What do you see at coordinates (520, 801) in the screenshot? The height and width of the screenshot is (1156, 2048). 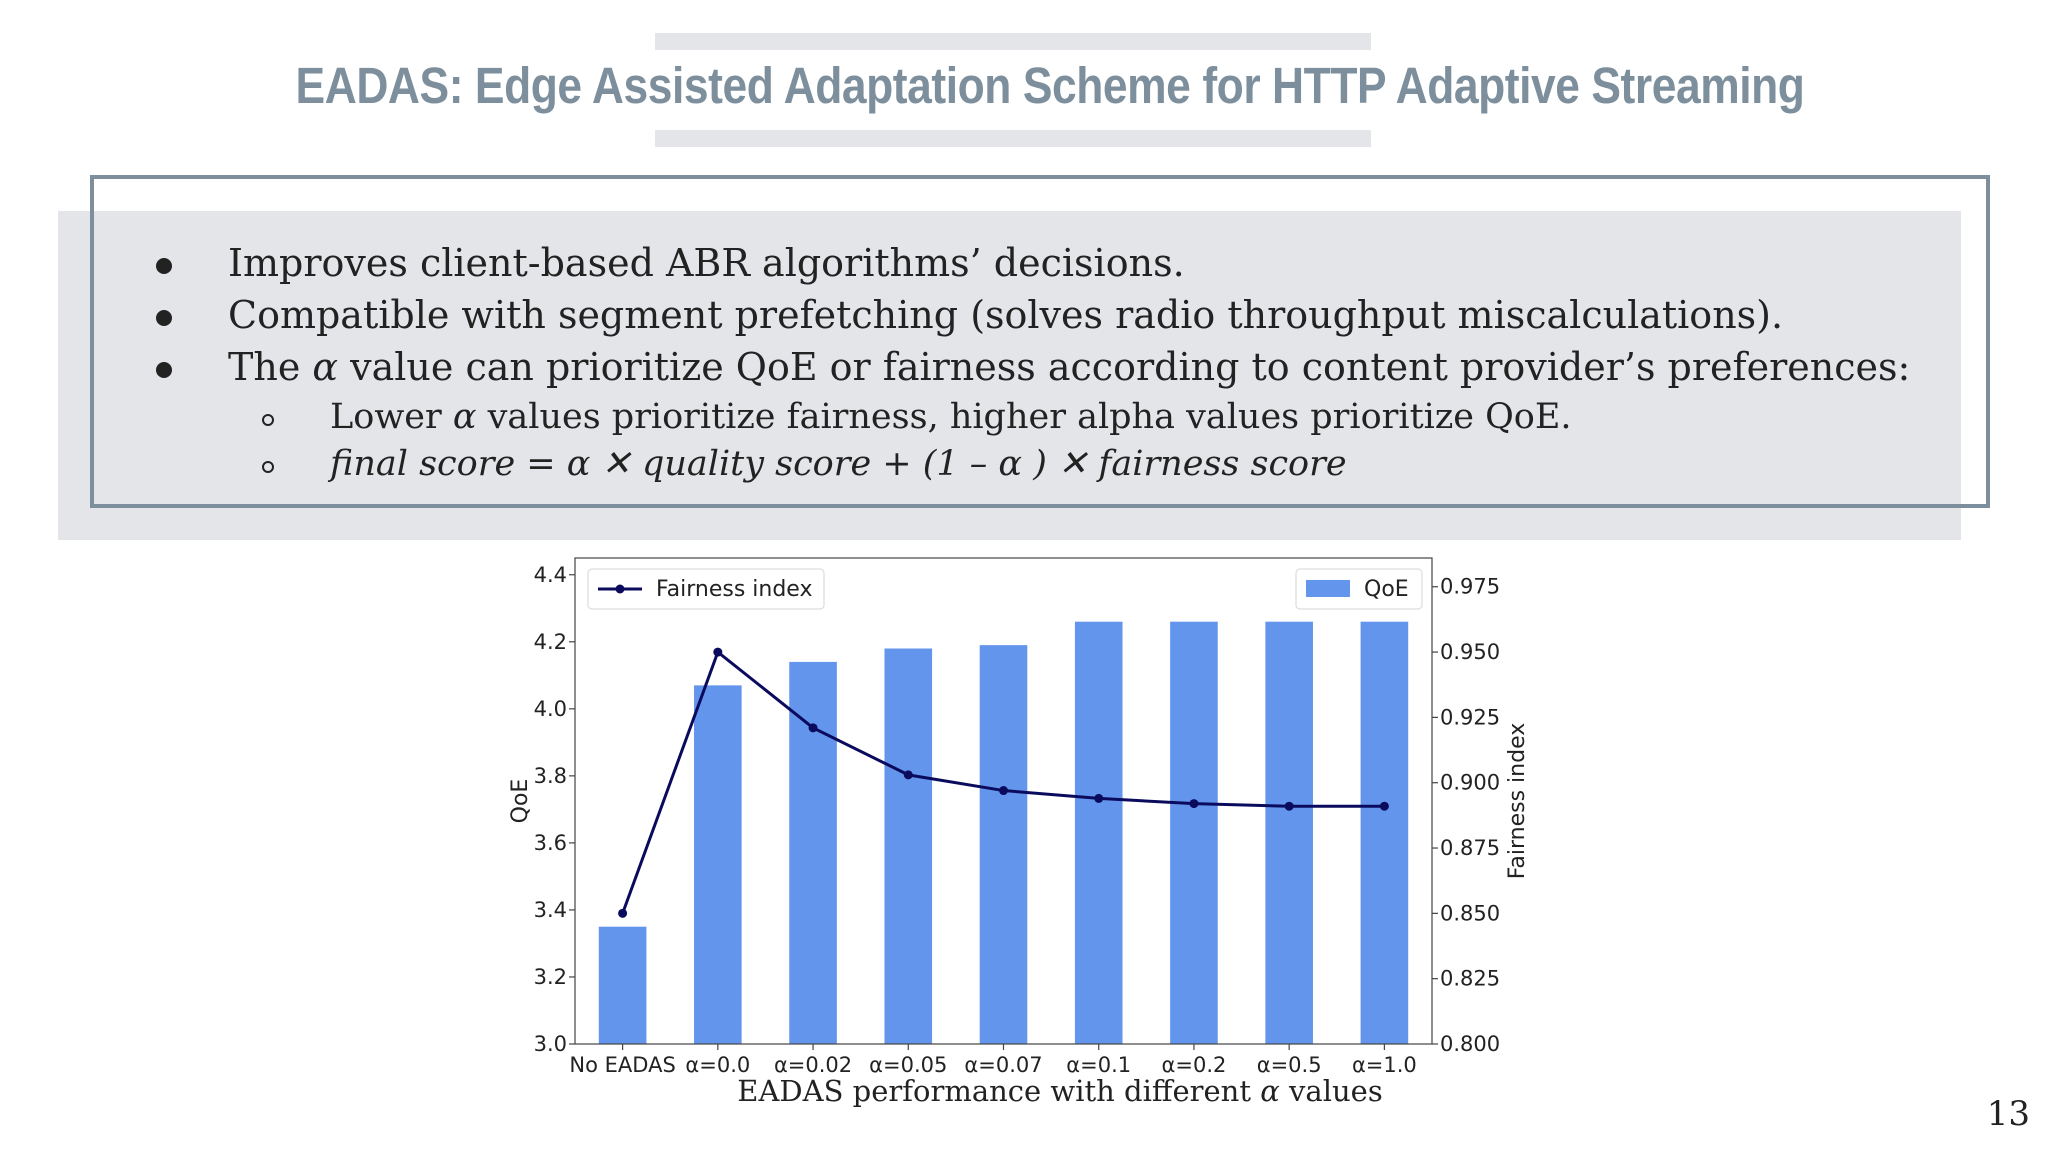 I see `y-axis-label: QoE` at bounding box center [520, 801].